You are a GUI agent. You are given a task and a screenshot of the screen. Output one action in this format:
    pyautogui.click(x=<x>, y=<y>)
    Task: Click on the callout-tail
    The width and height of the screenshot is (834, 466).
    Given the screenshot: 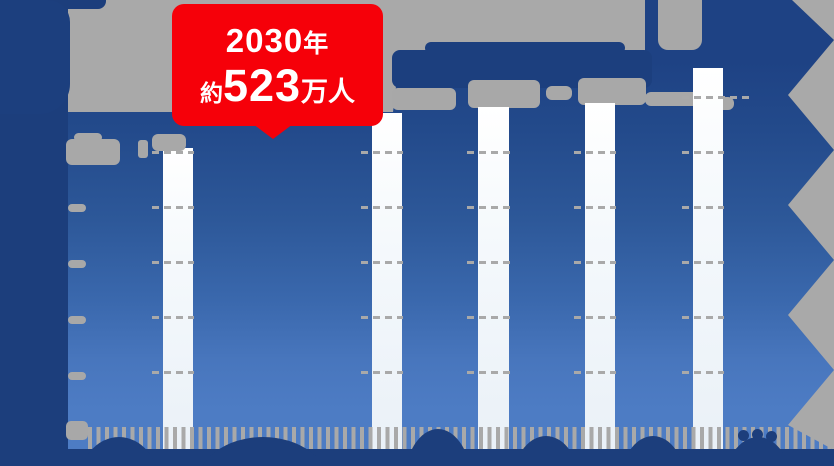 What is the action you would take?
    pyautogui.click(x=273, y=131)
    